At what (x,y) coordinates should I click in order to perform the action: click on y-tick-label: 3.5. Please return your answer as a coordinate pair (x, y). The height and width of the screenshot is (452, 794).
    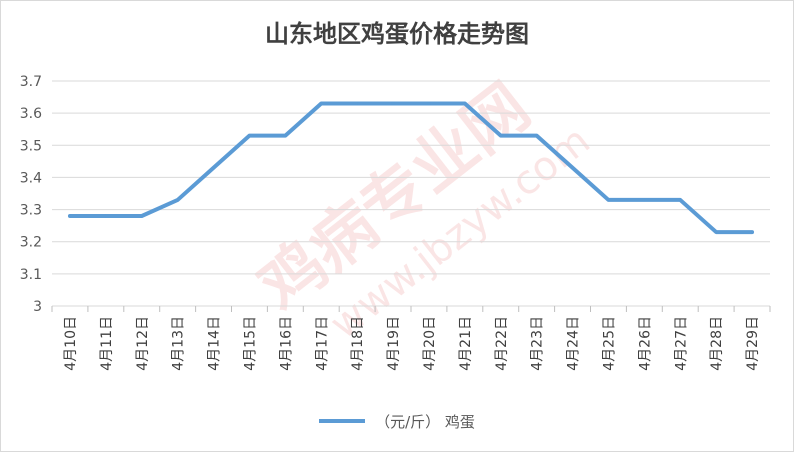
    Looking at the image, I should click on (31, 146).